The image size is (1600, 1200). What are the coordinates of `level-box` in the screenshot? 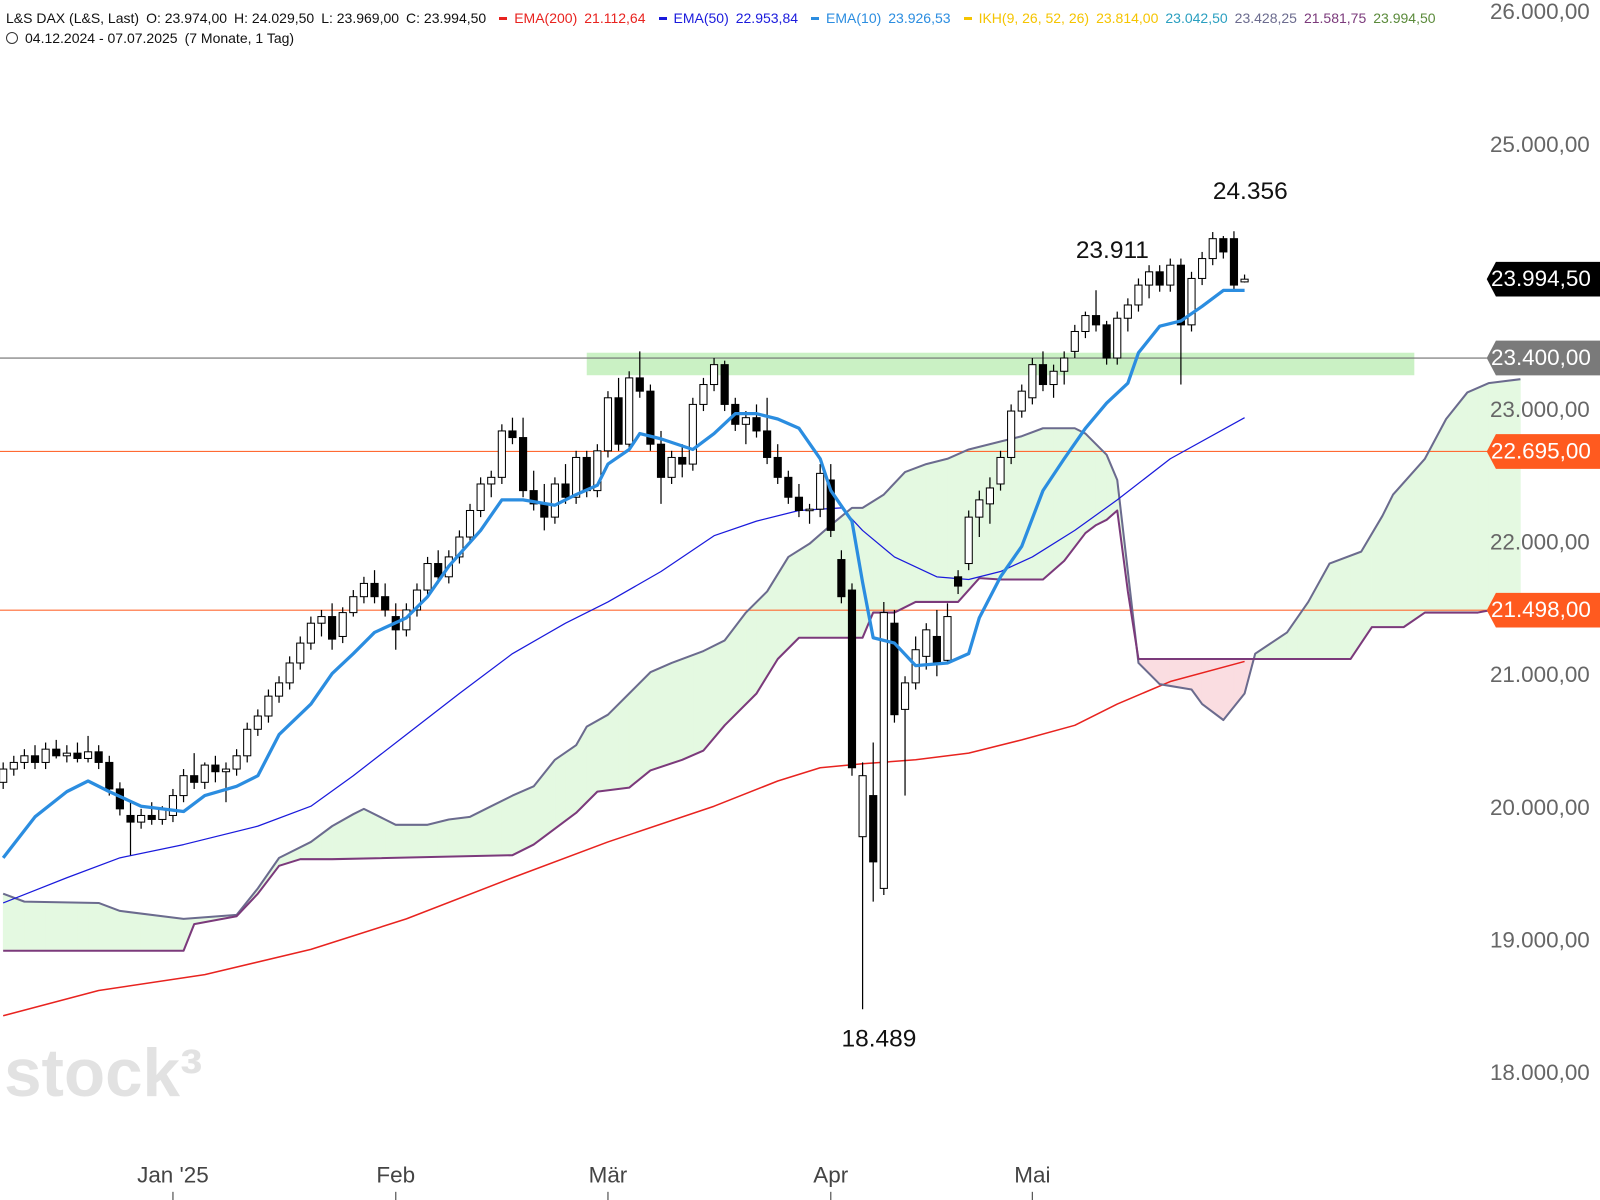 It's located at (1543, 451).